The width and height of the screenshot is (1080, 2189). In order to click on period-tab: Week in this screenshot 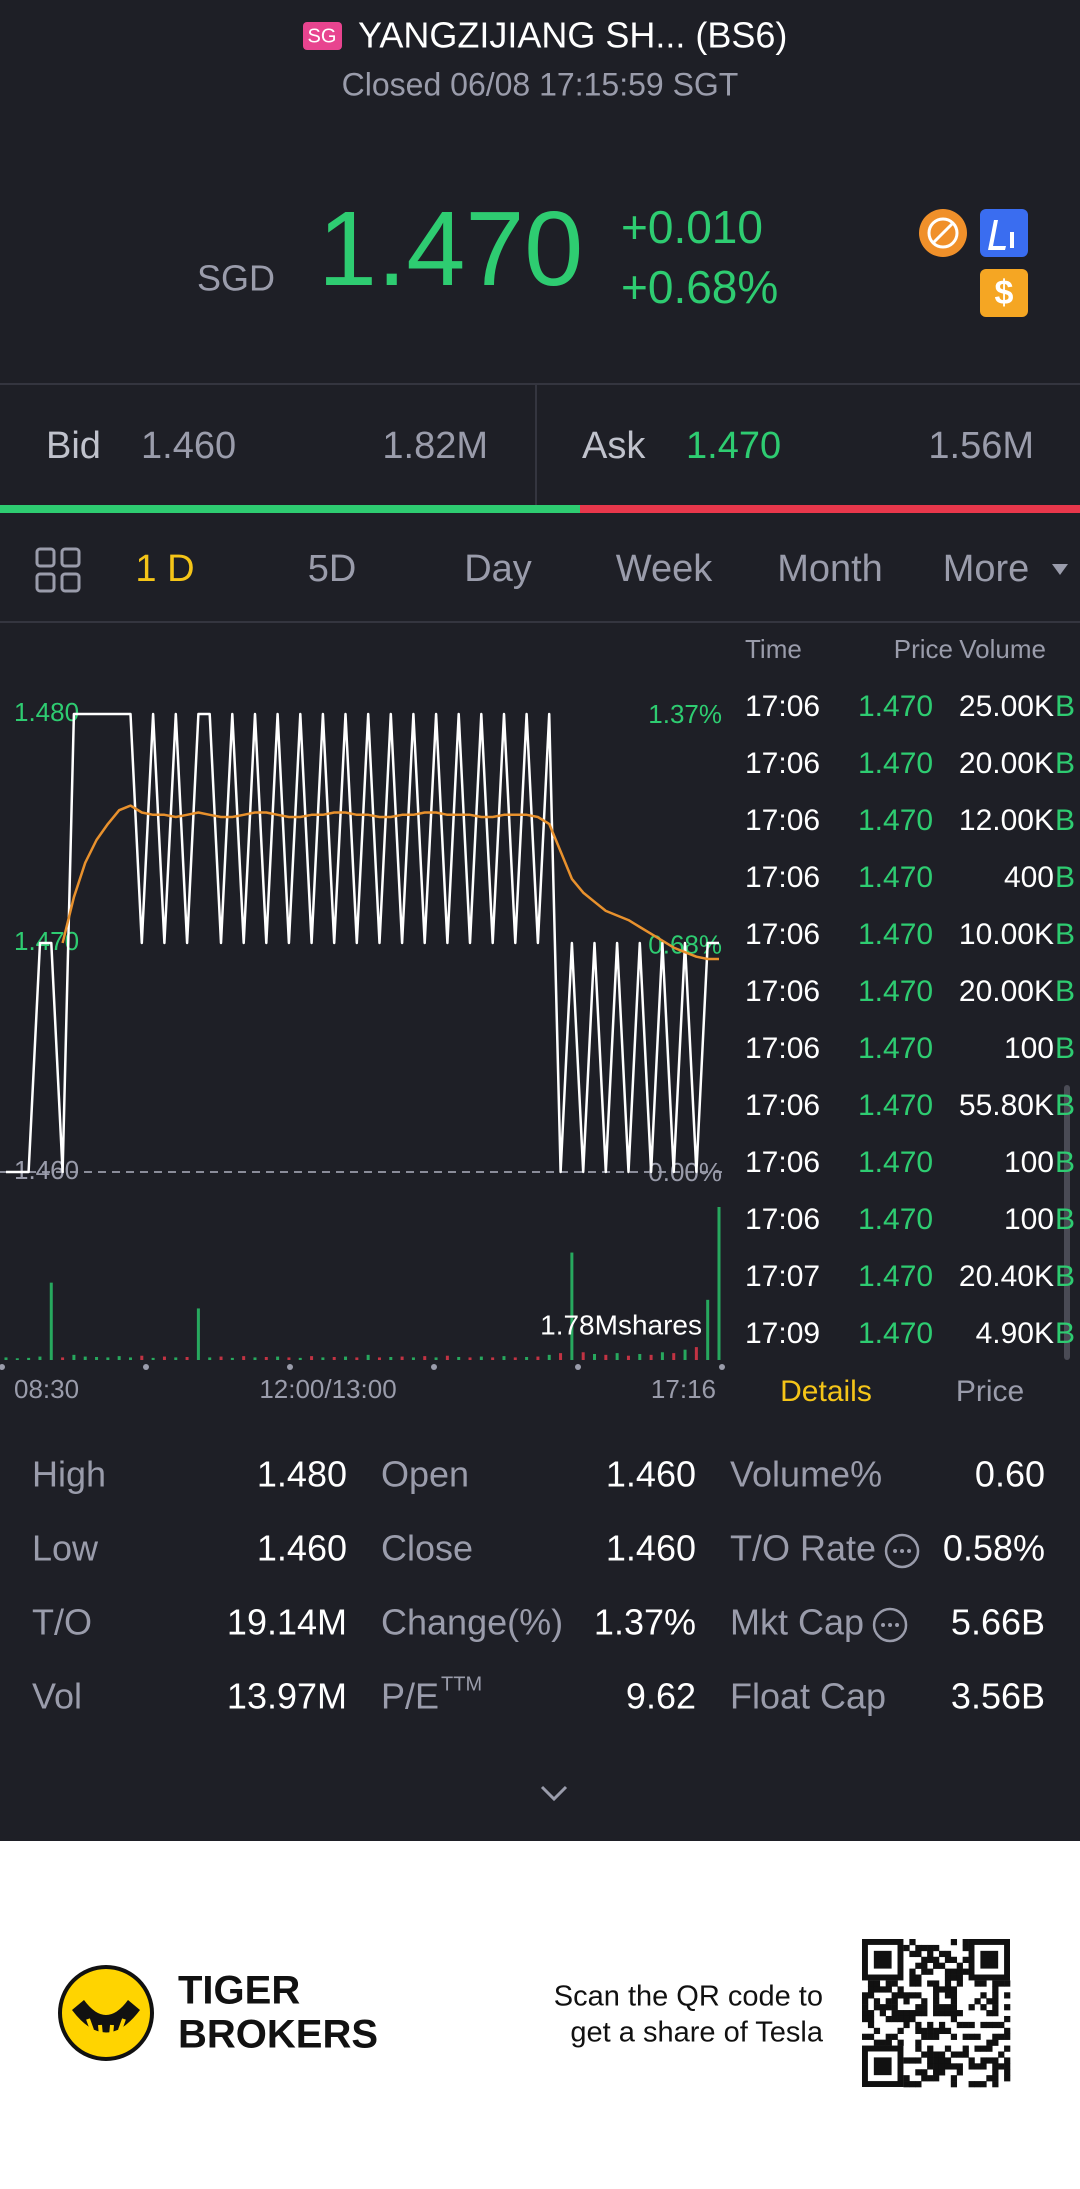, I will do `click(664, 569)`.